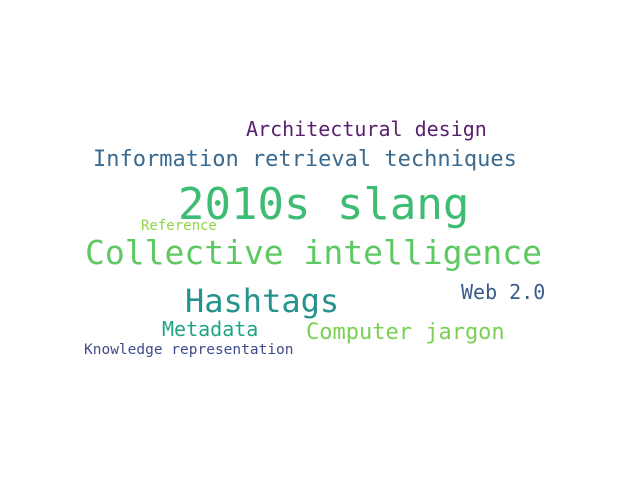 This screenshot has height=480, width=640. What do you see at coordinates (366, 129) in the screenshot?
I see `word-architectural-design: Architectural design` at bounding box center [366, 129].